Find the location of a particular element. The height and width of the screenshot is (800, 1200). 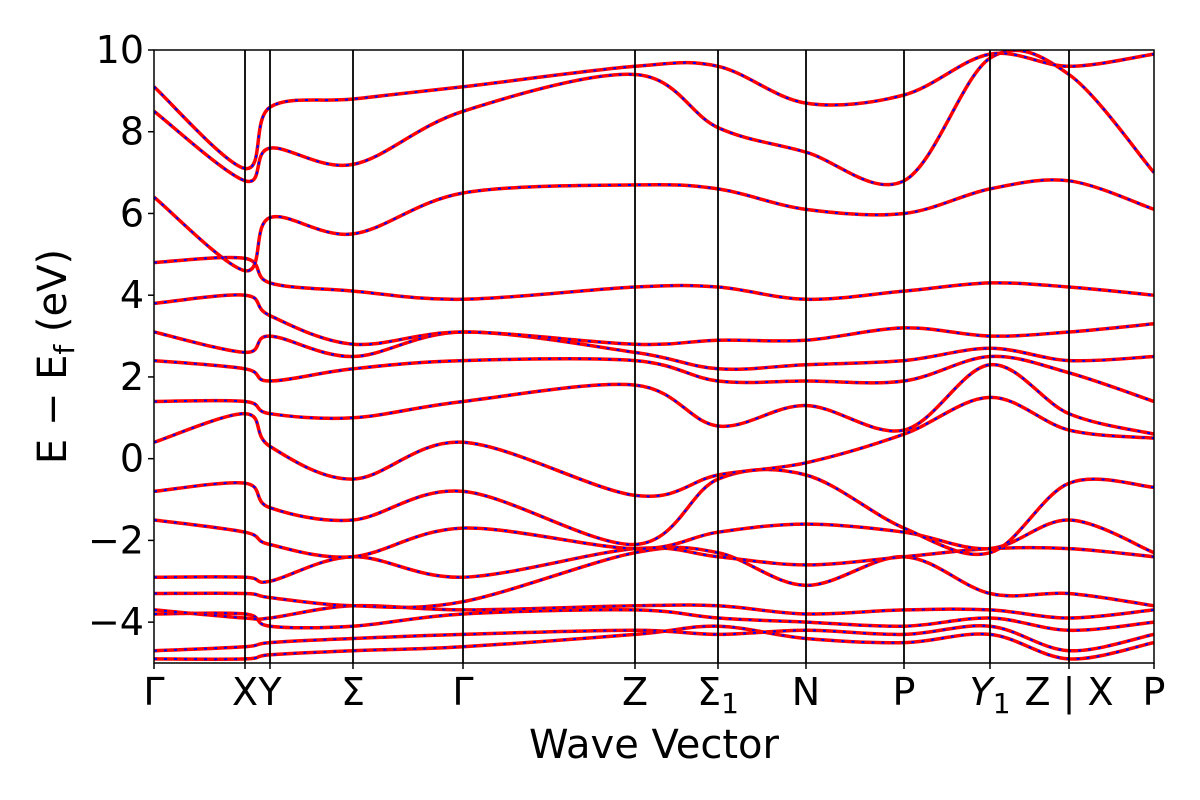

y-tick-label-1: −2 is located at coordinates (116, 540).